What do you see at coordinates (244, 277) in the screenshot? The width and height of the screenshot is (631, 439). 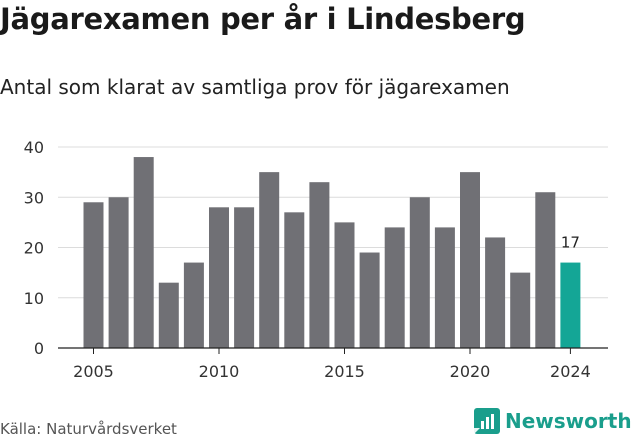 I see `bar-2011` at bounding box center [244, 277].